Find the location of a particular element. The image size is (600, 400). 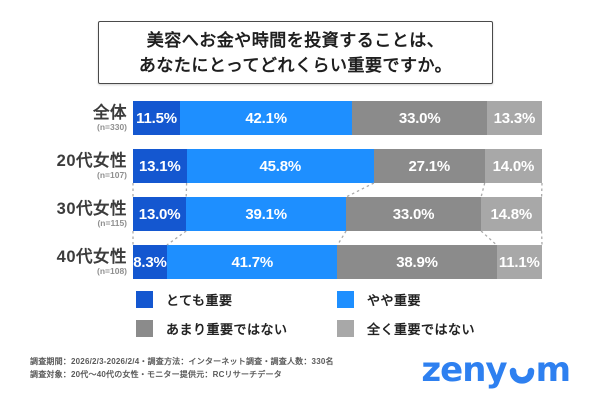

legend-label: とても重要 is located at coordinates (199, 300).